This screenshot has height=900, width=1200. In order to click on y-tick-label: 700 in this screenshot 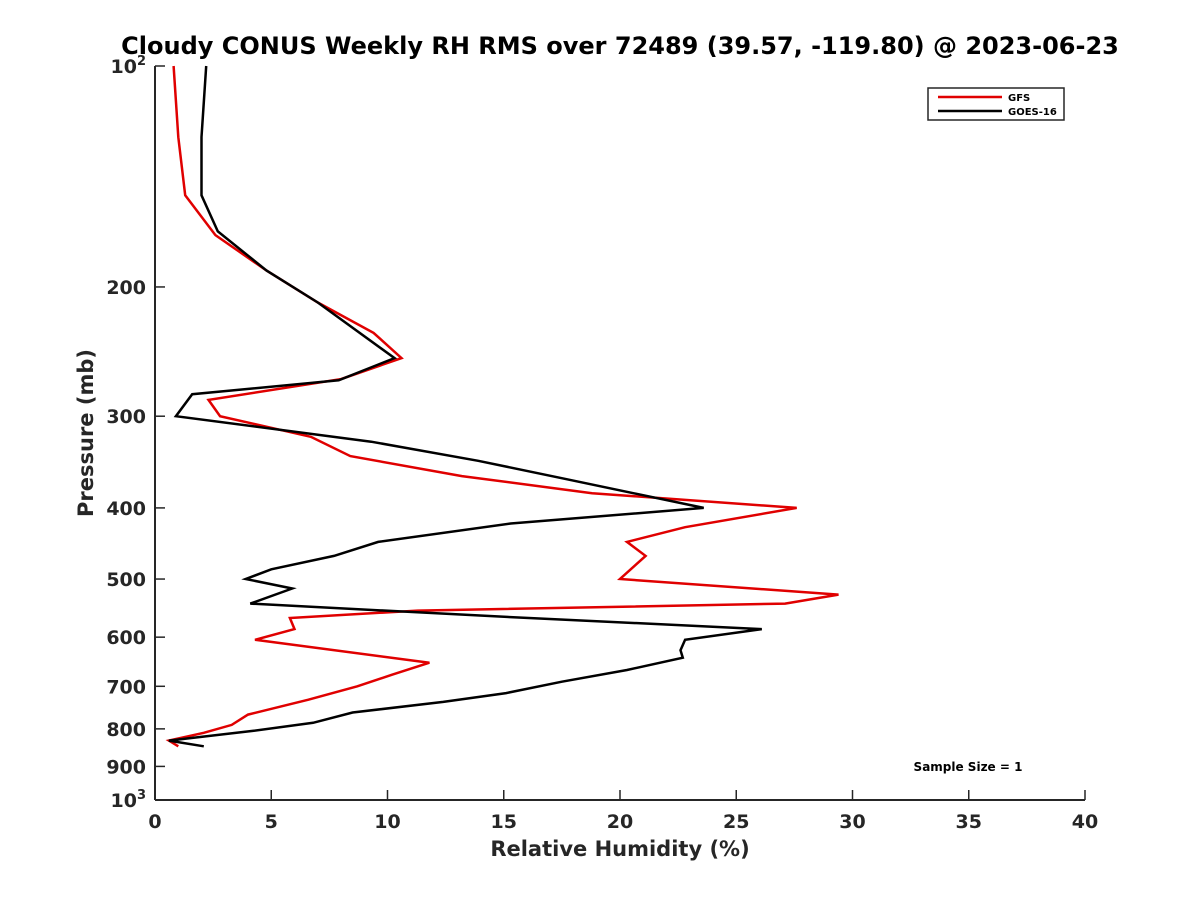, I will do `click(126, 687)`.